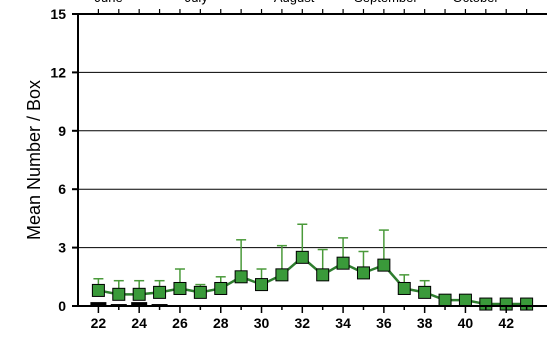 This screenshot has height=352, width=555. What do you see at coordinates (58, 72) in the screenshot?
I see `y-tick-label: 12` at bounding box center [58, 72].